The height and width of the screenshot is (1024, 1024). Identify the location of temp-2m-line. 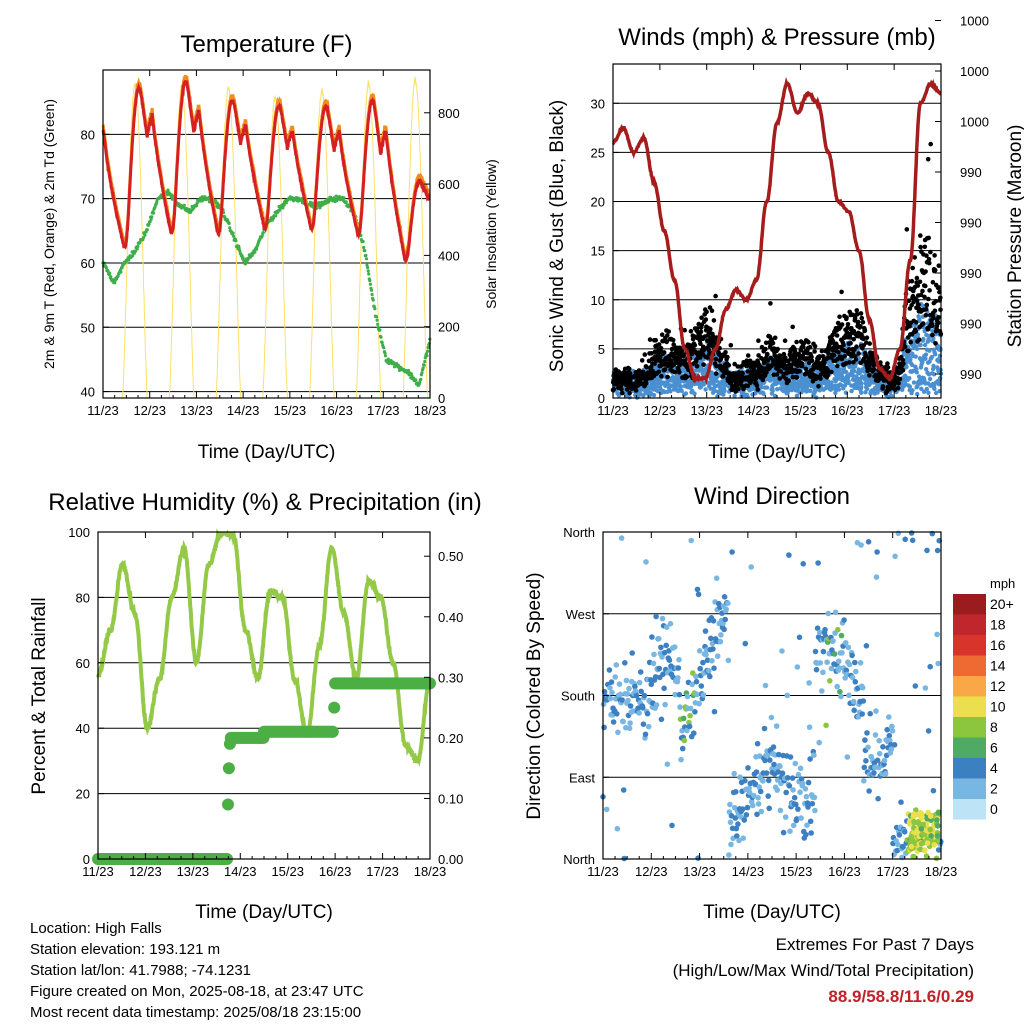
(266, 171).